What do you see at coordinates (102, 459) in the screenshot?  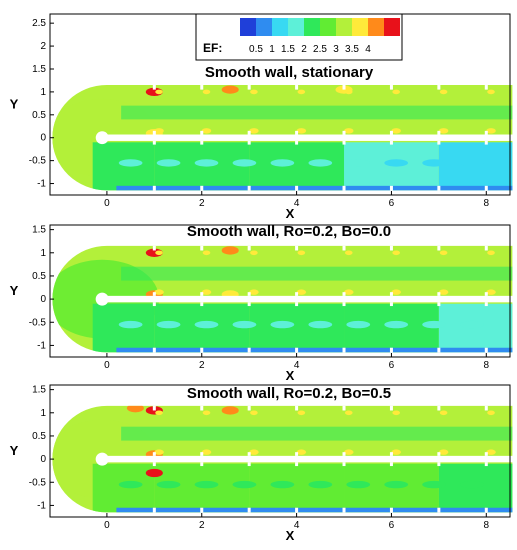 I see `divider-tip` at bounding box center [102, 459].